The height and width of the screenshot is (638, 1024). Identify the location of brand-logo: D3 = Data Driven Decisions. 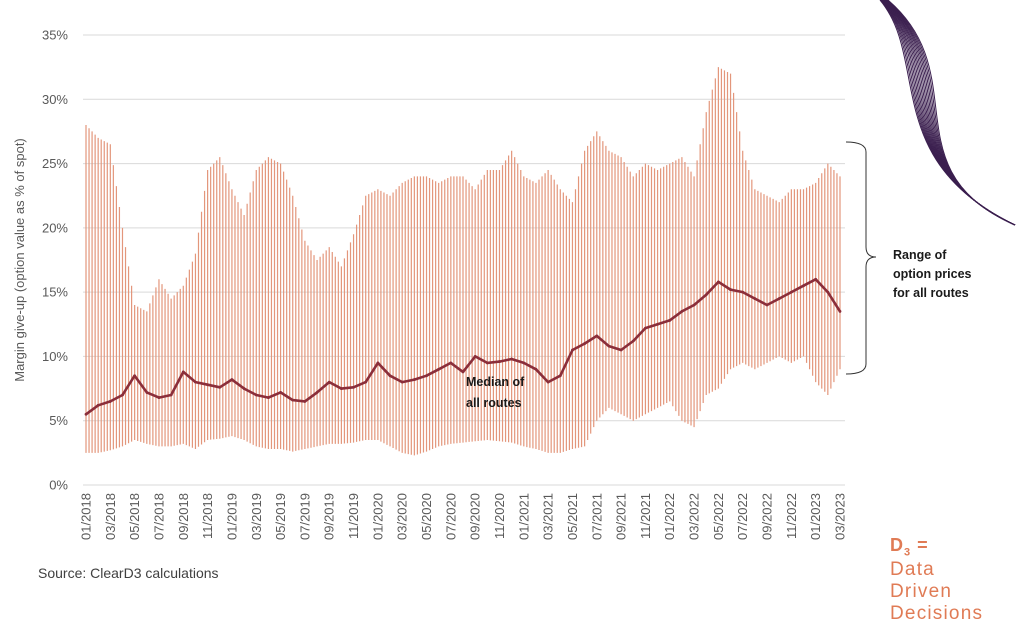
(936, 580).